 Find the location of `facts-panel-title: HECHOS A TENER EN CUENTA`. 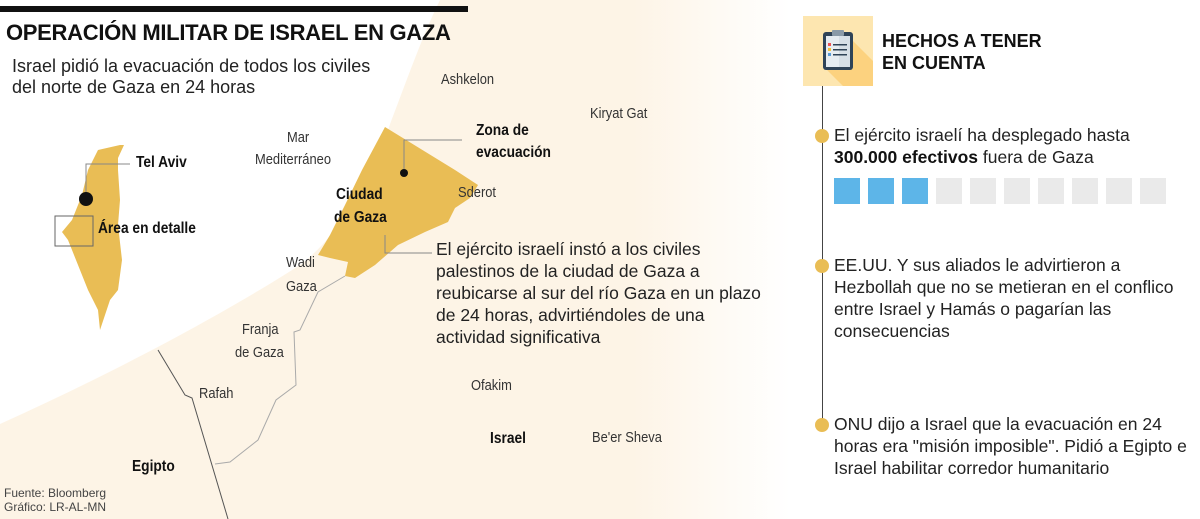

facts-panel-title: HECHOS A TENER EN CUENTA is located at coordinates (962, 52).